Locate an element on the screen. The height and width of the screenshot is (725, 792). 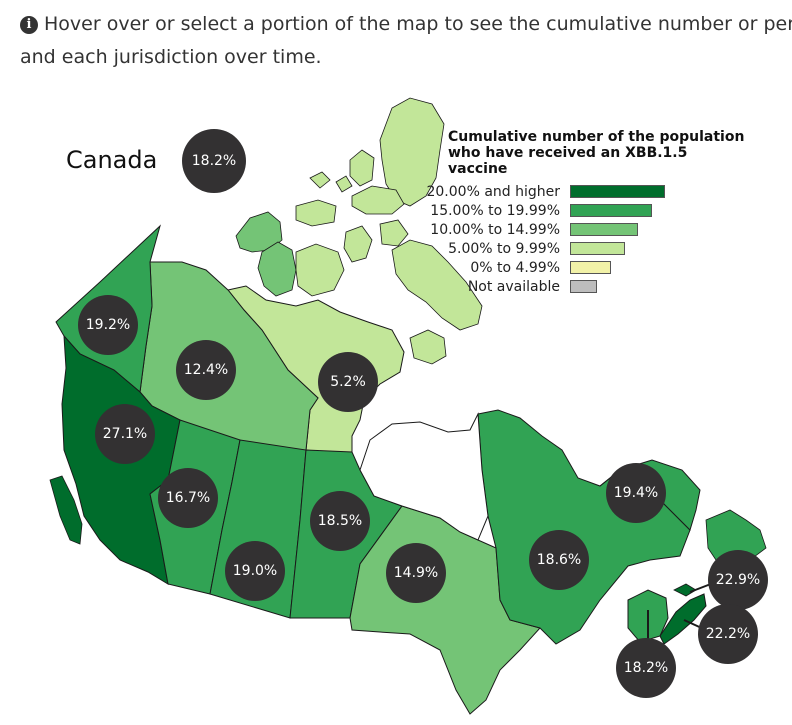
bubble-manitoba: 18.5% is located at coordinates (340, 521).